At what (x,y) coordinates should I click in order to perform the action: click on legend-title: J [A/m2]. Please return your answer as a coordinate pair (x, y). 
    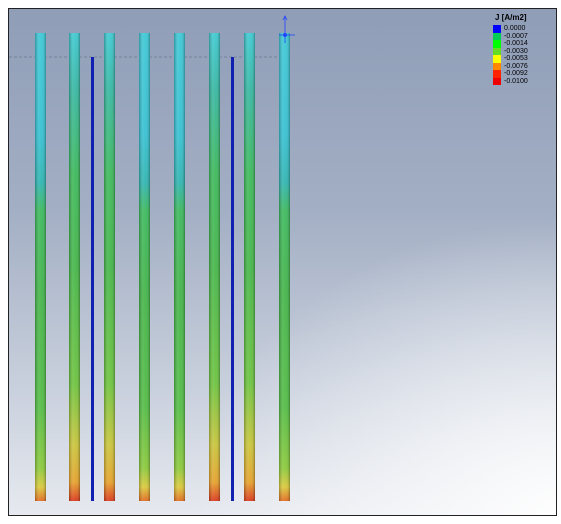
    Looking at the image, I should click on (511, 17).